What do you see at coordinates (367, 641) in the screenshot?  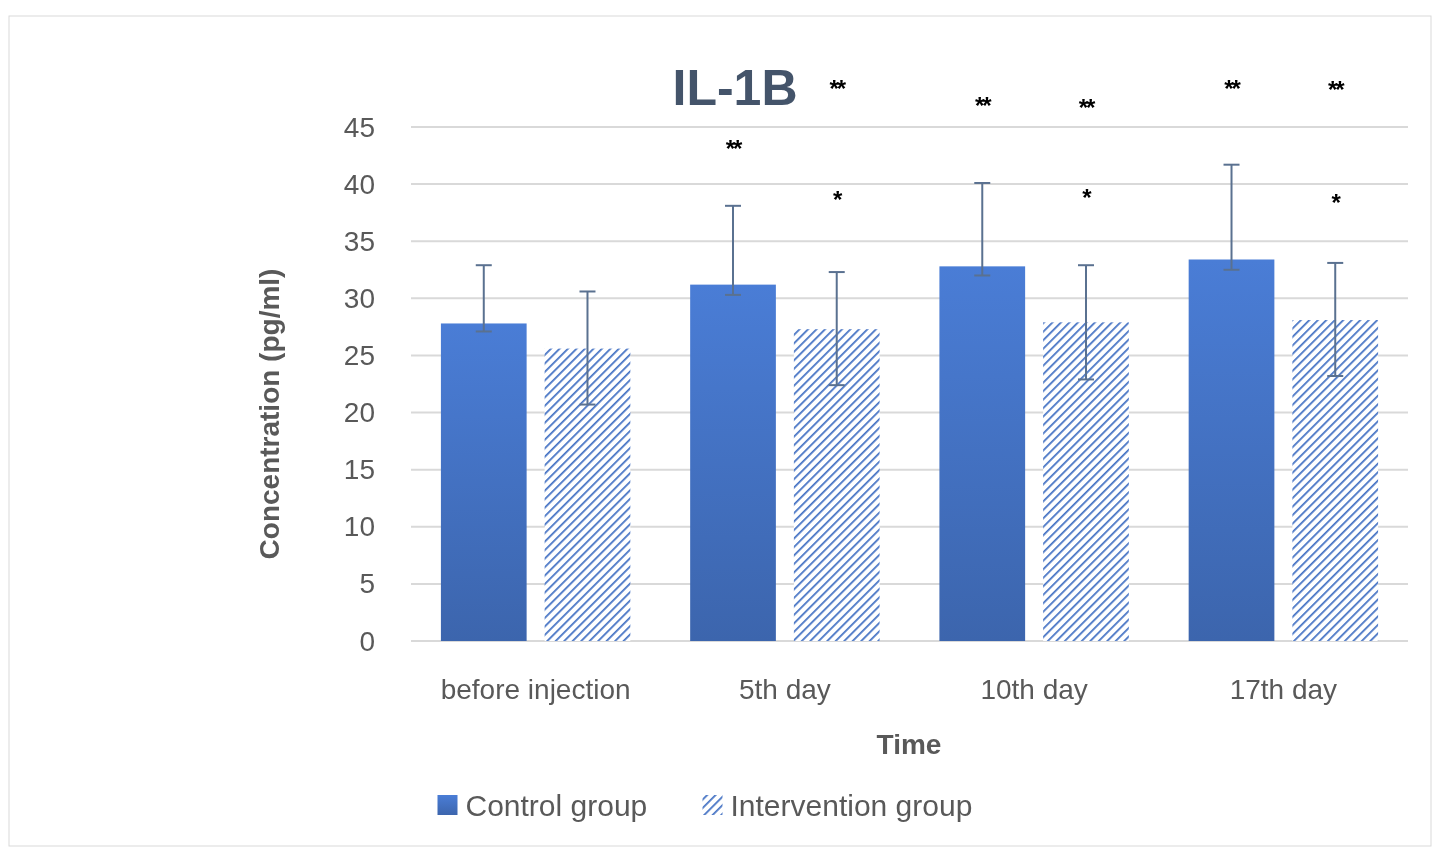 I see `y-tick-label: 0` at bounding box center [367, 641].